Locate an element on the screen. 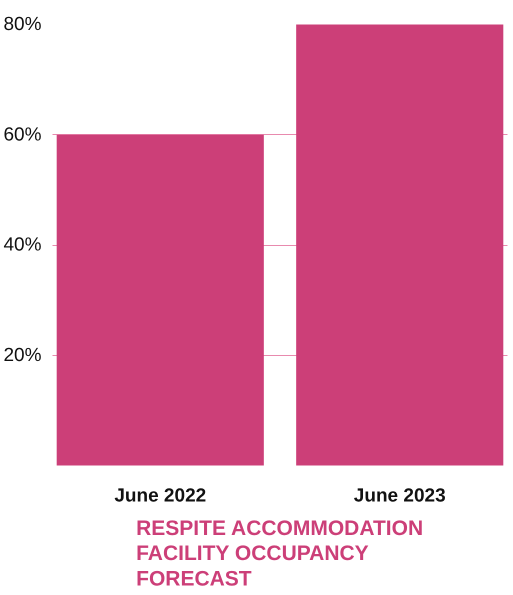 The width and height of the screenshot is (513, 595). y-tick-label: 40% is located at coordinates (22, 245).